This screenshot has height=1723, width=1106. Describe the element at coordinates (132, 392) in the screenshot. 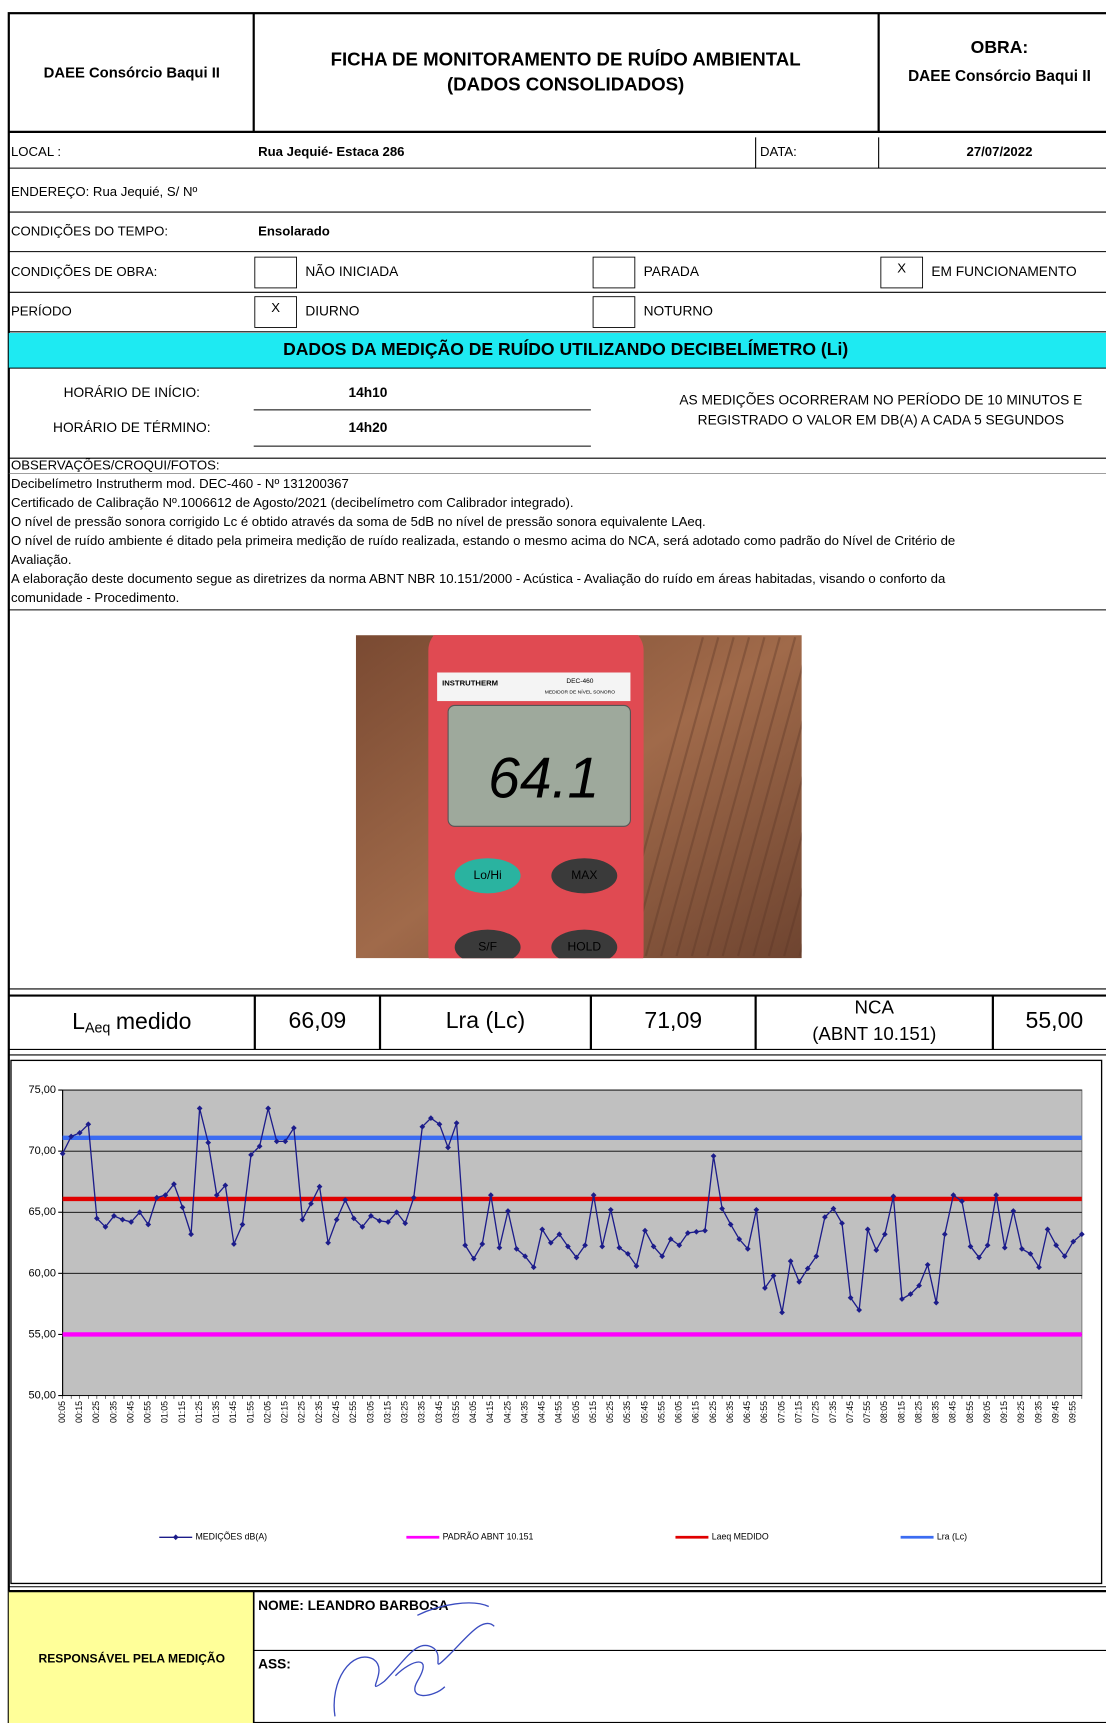

I see `field-label: HORÁRIO DE INÍCIO:` at that location.